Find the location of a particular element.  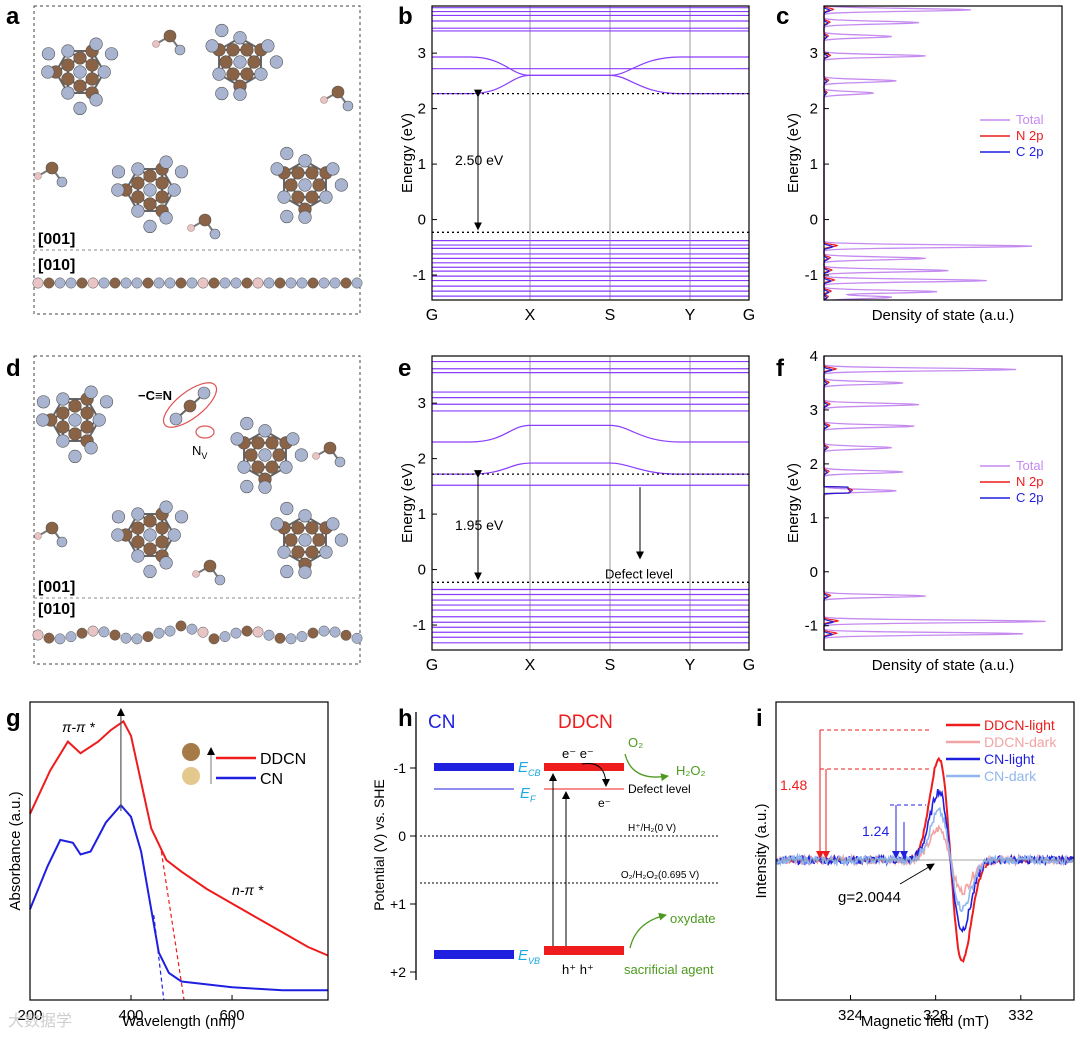

molecule-top-view-d is located at coordinates (191, 485).